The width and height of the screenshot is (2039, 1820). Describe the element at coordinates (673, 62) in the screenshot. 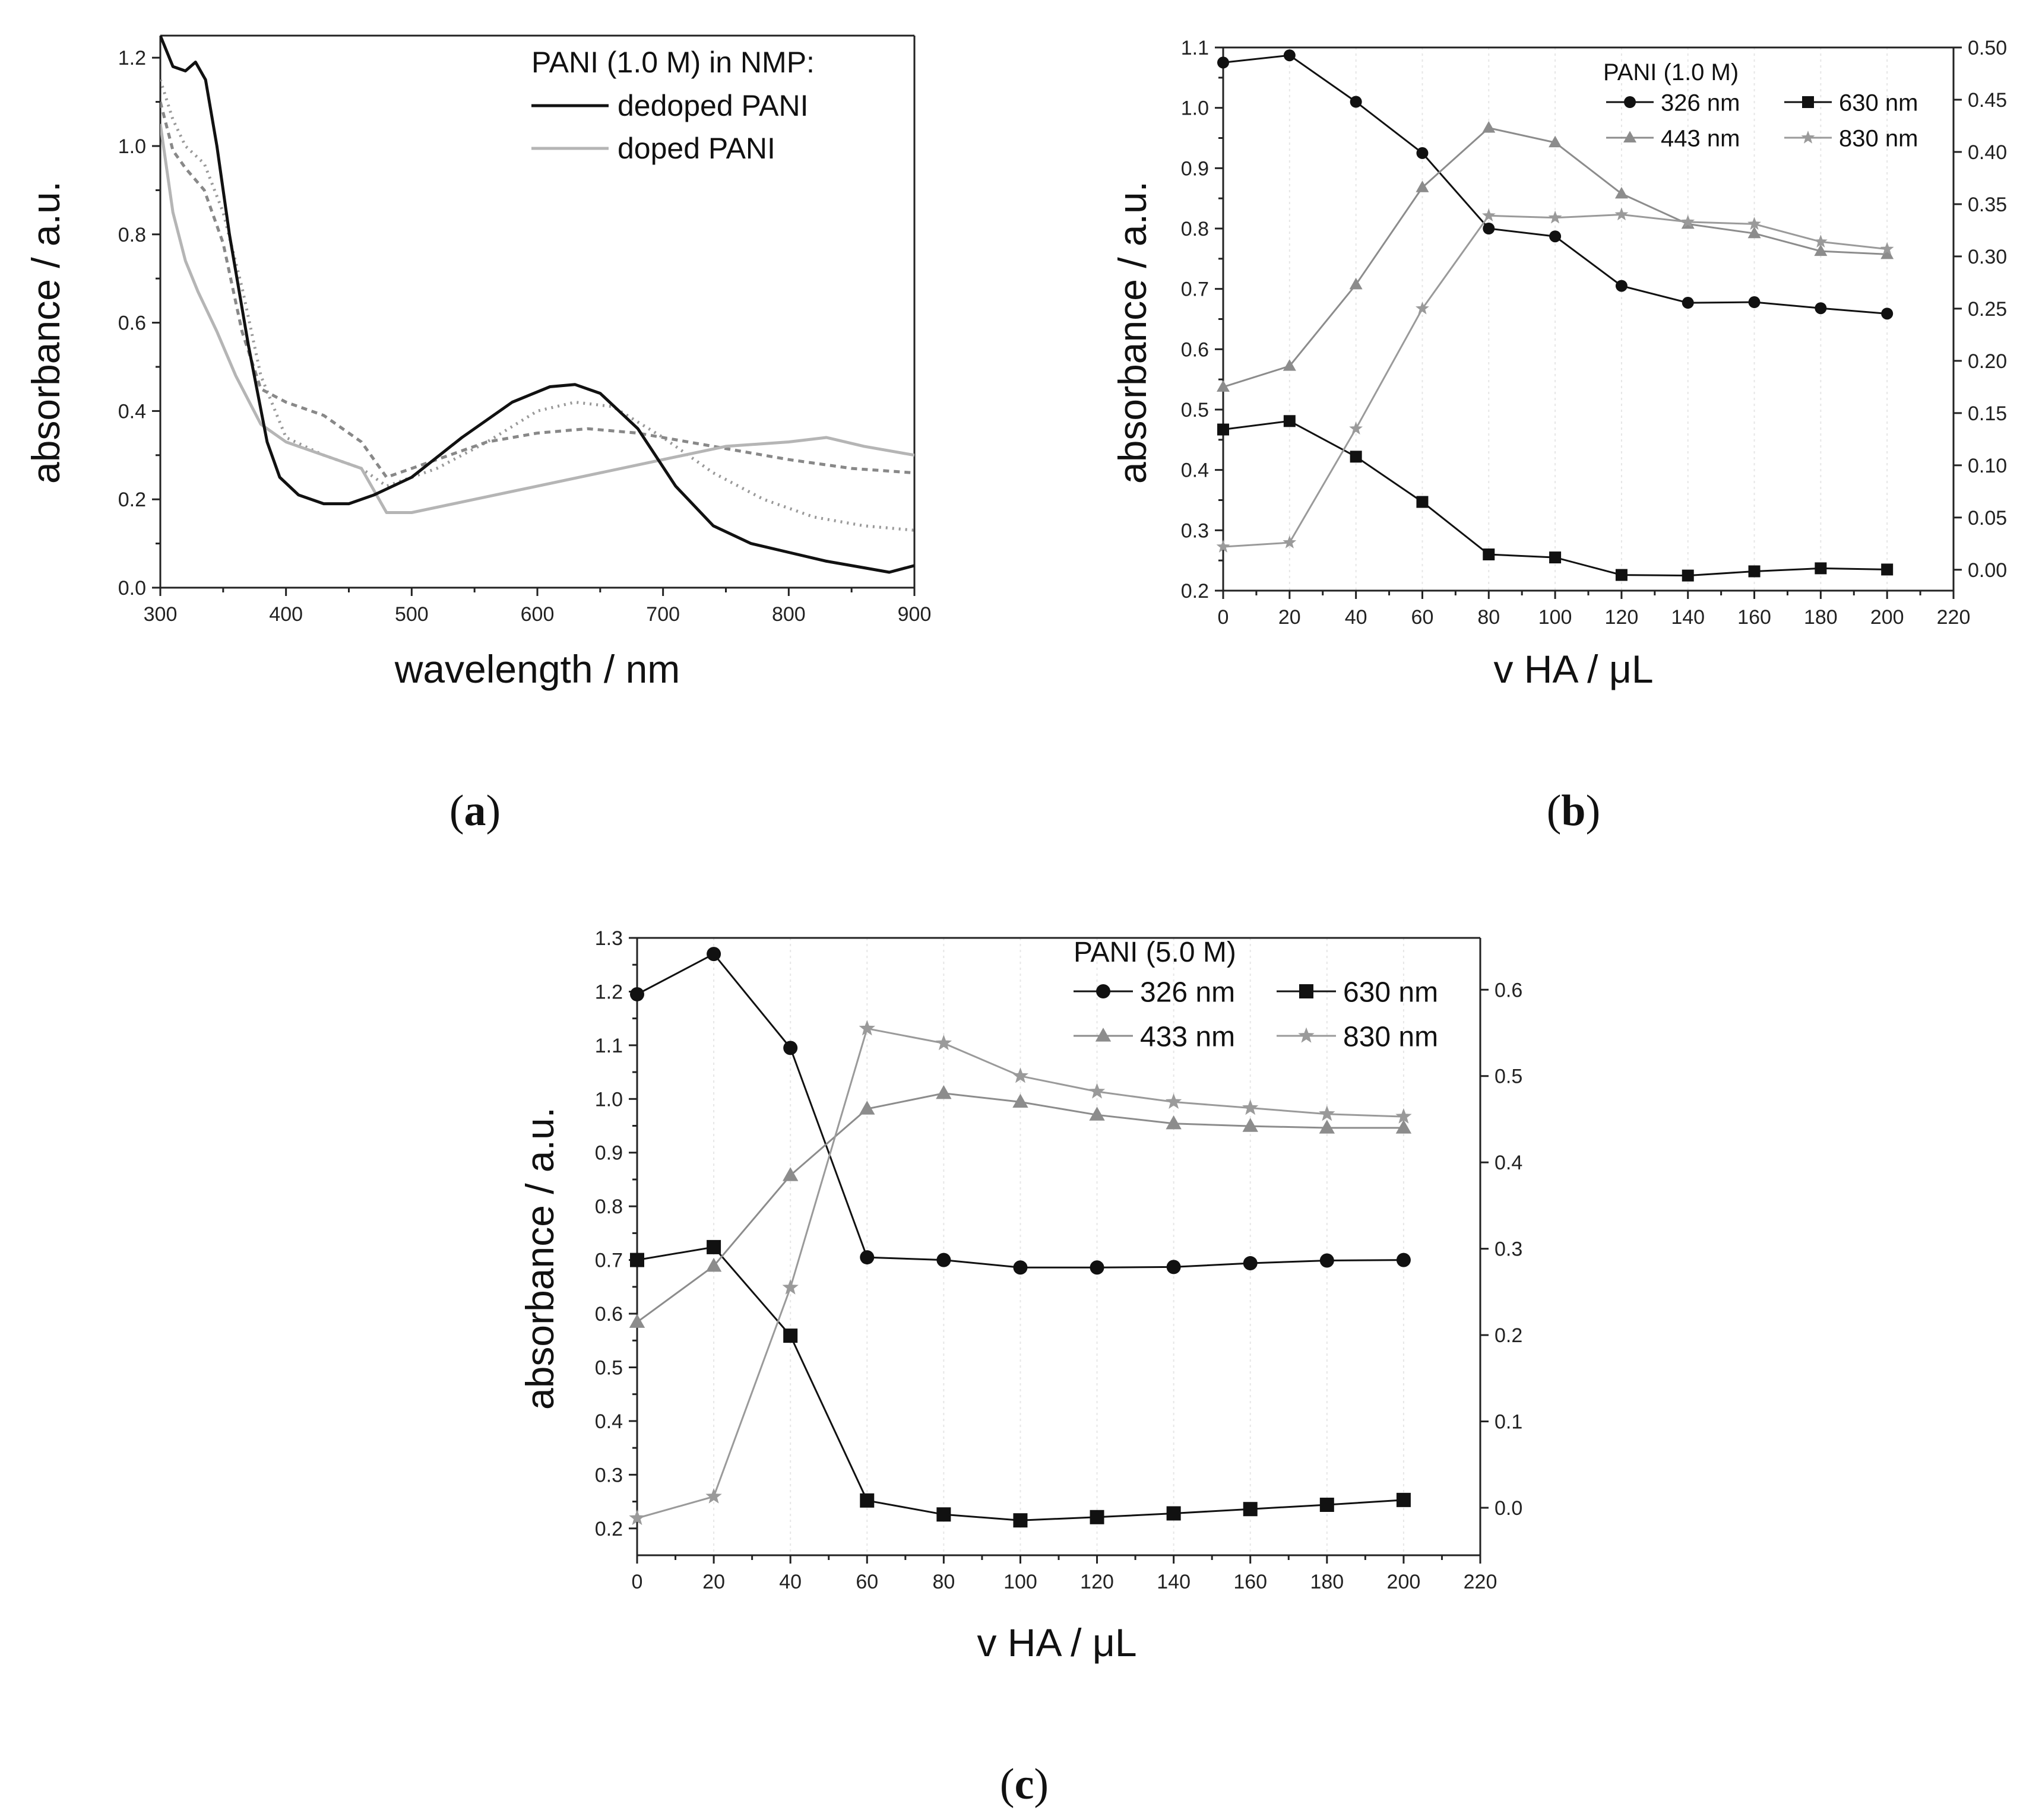

I see `panel-a-legend-title: PANI (1.0 M) in NMP:` at that location.